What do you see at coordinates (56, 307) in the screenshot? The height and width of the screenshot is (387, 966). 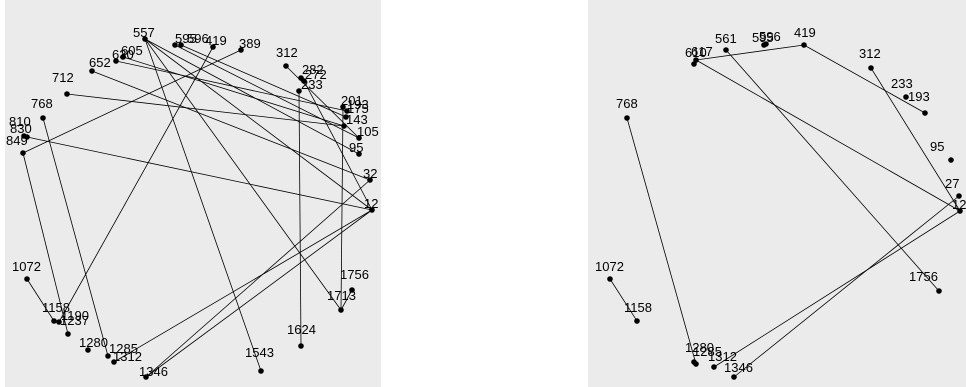 I see `node-label-1158: 1158` at bounding box center [56, 307].